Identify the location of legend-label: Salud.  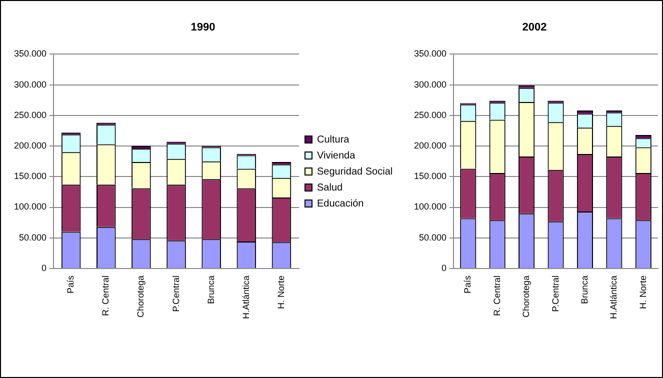
(330, 188).